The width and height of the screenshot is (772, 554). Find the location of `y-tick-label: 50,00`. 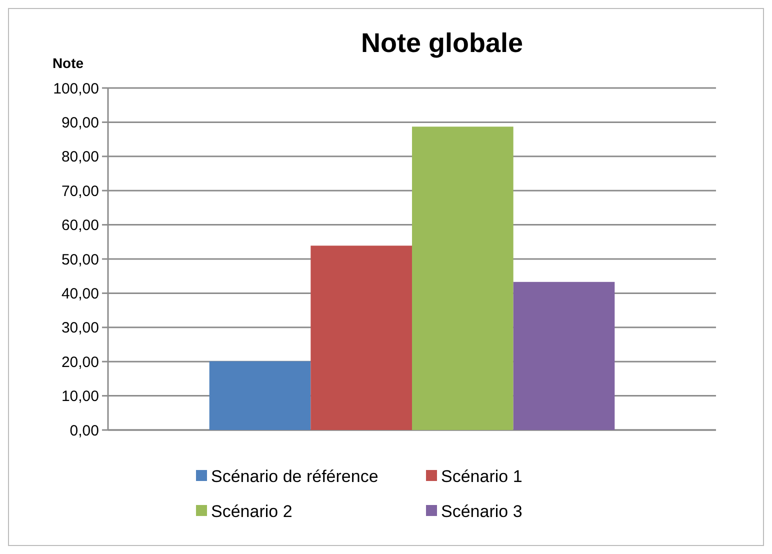

y-tick-label: 50,00 is located at coordinates (80, 259).